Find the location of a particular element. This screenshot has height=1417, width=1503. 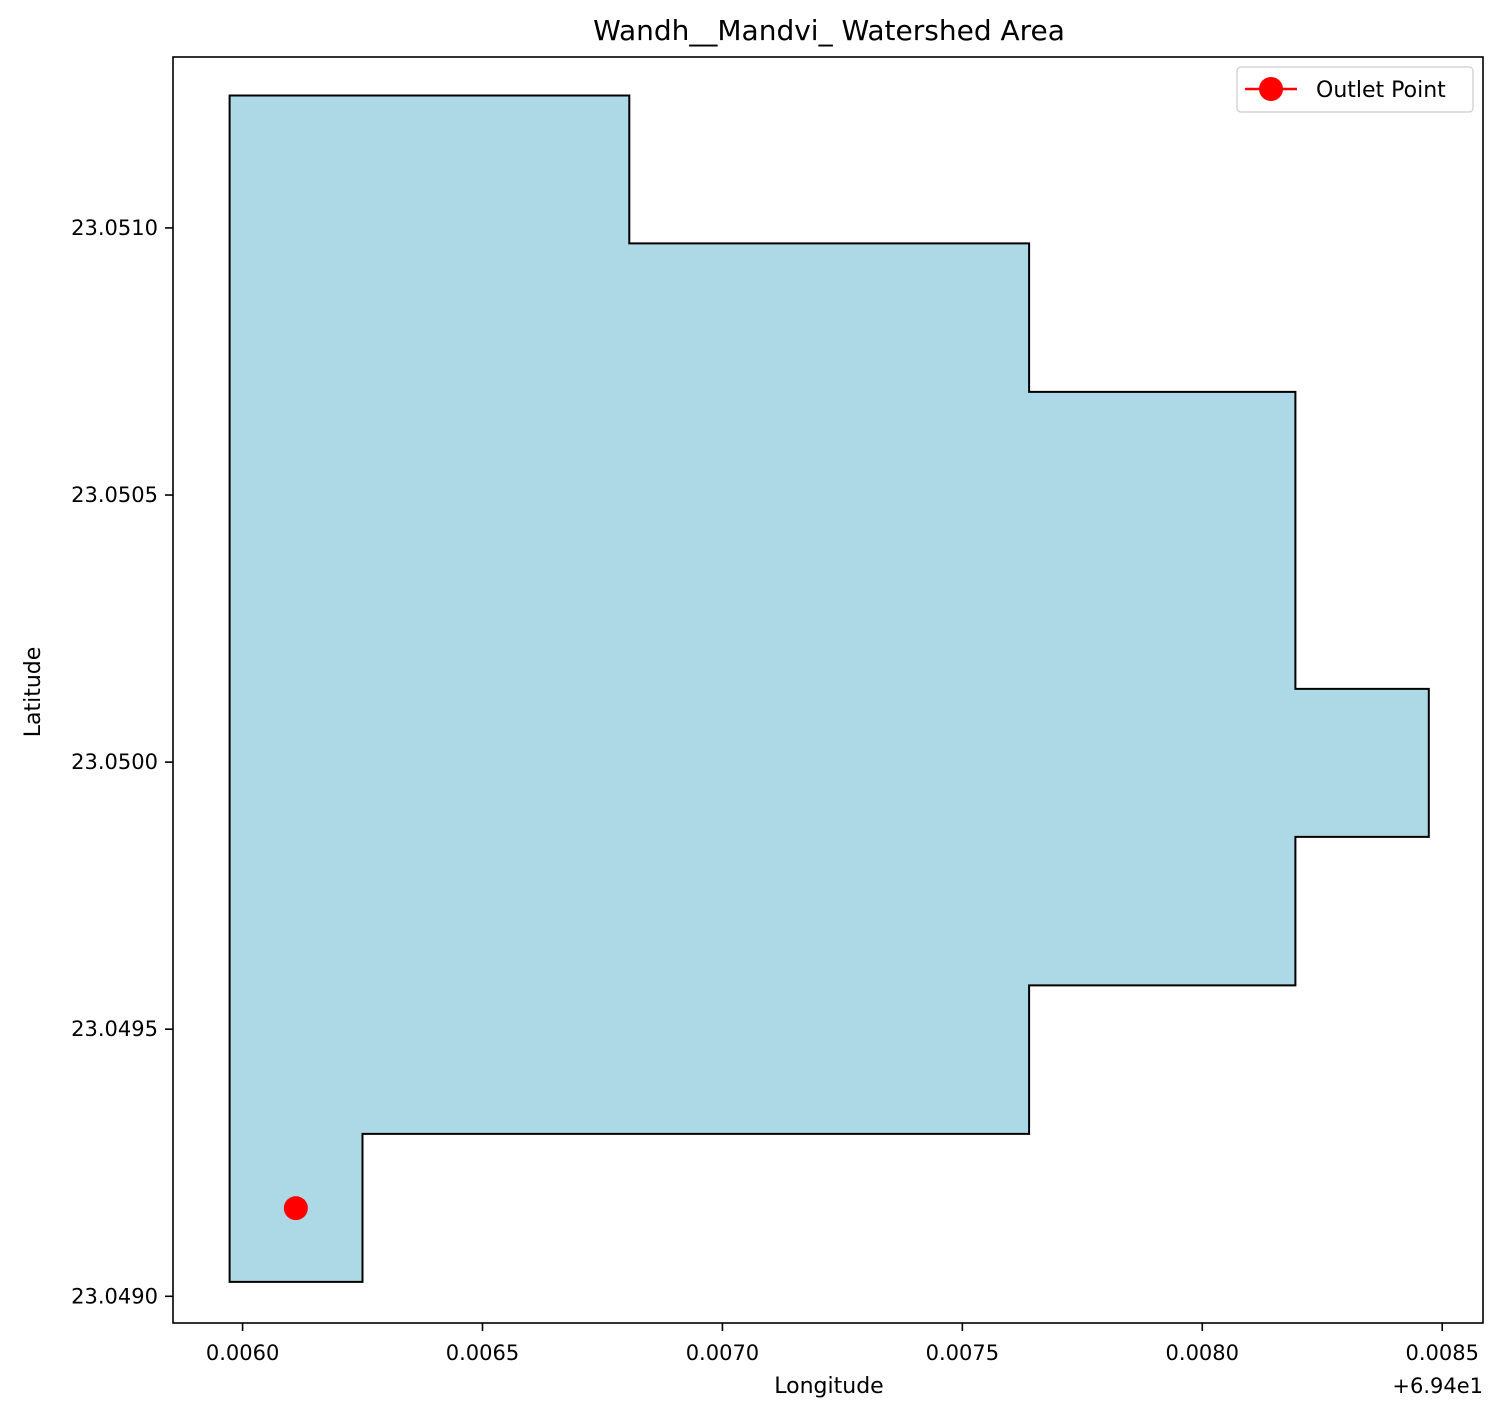

y-tick-label: 23.0505 is located at coordinates (114, 495).